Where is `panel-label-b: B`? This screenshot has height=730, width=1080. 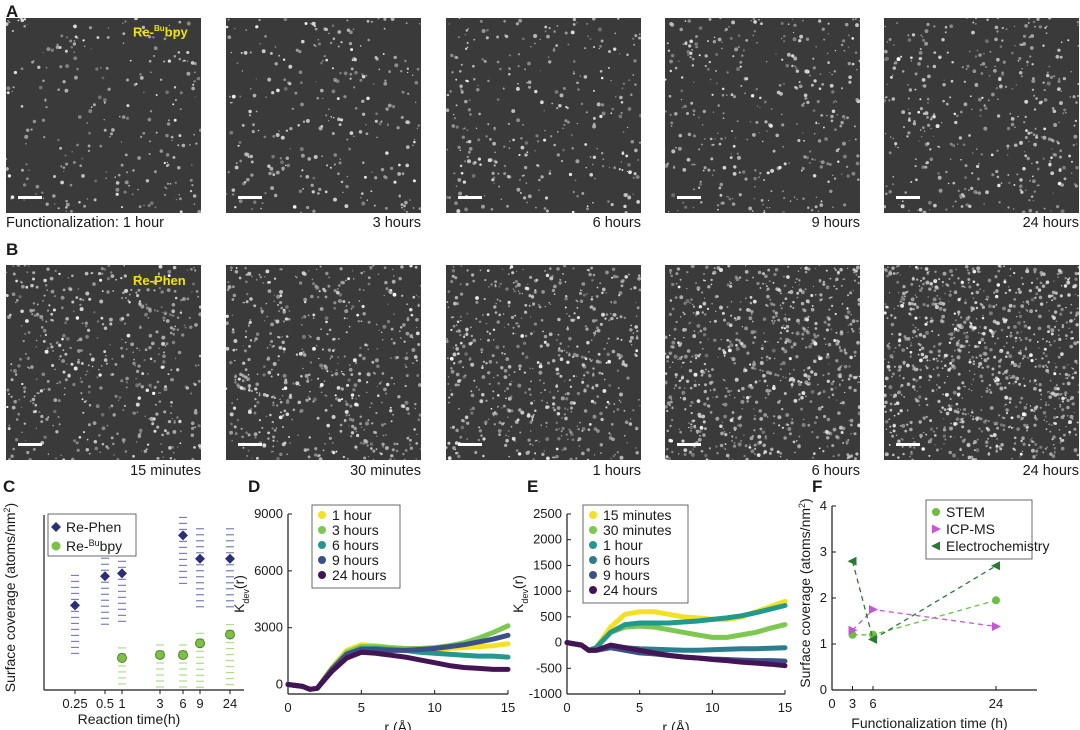 panel-label-b: B is located at coordinates (12, 249).